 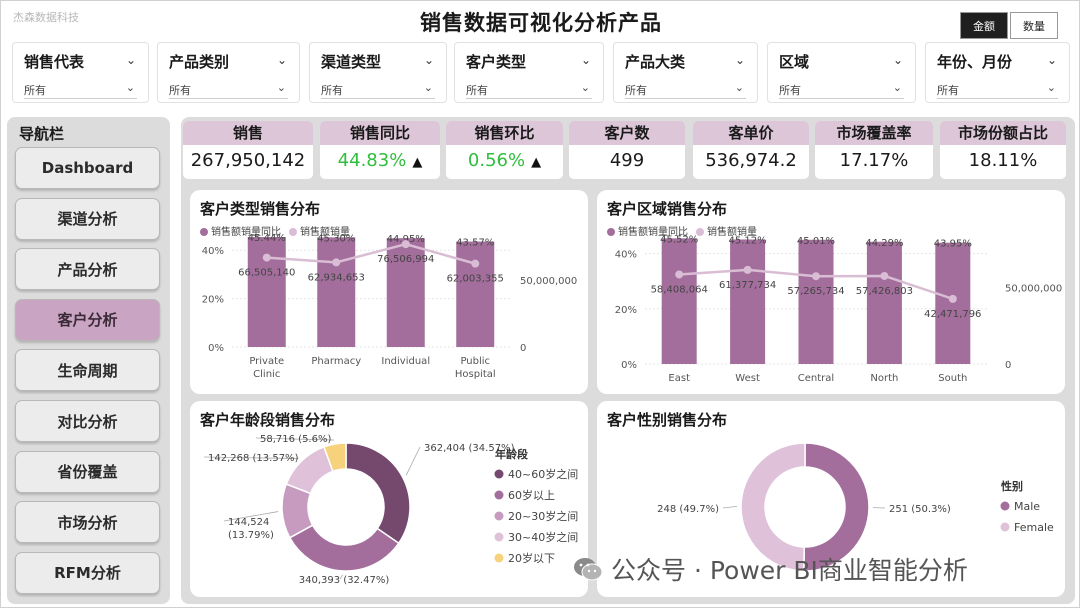 I want to click on kpi-value: 0.56%, so click(x=496, y=160).